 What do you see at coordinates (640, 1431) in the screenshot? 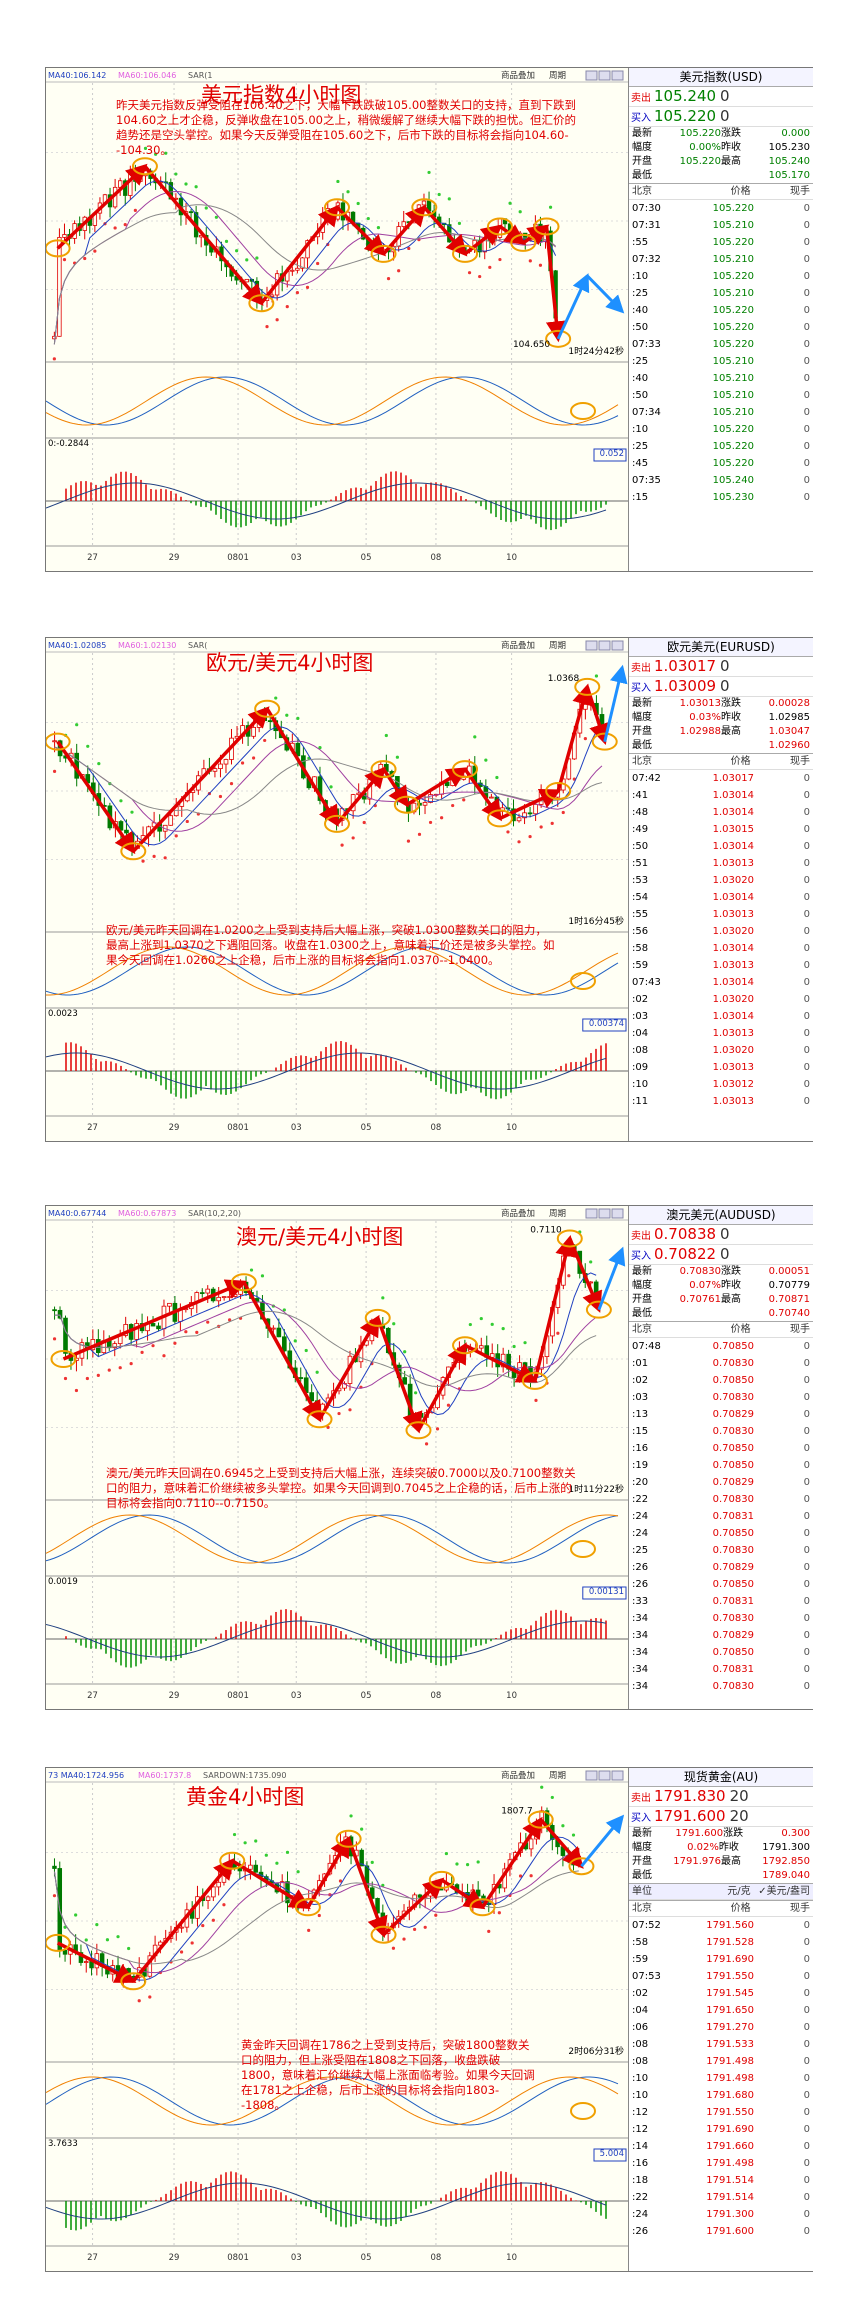
I see `tick-time: :15` at bounding box center [640, 1431].